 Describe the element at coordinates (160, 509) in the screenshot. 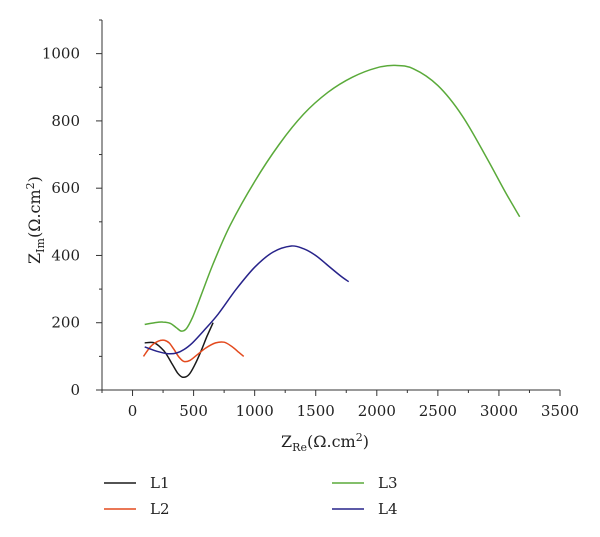

I see `legend-label-l2: L2` at that location.